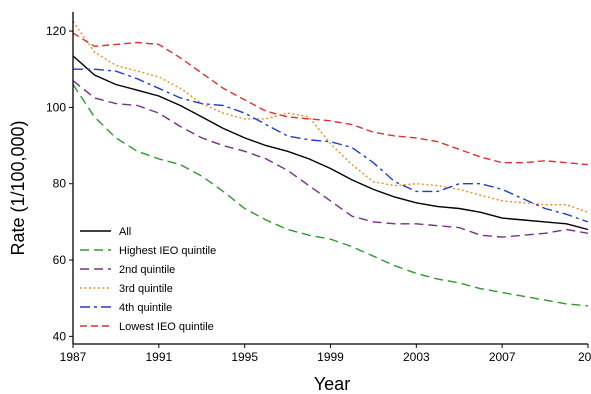 The height and width of the screenshot is (394, 591). Describe the element at coordinates (147, 270) in the screenshot. I see `legend-label-2: 2nd quintile` at that location.